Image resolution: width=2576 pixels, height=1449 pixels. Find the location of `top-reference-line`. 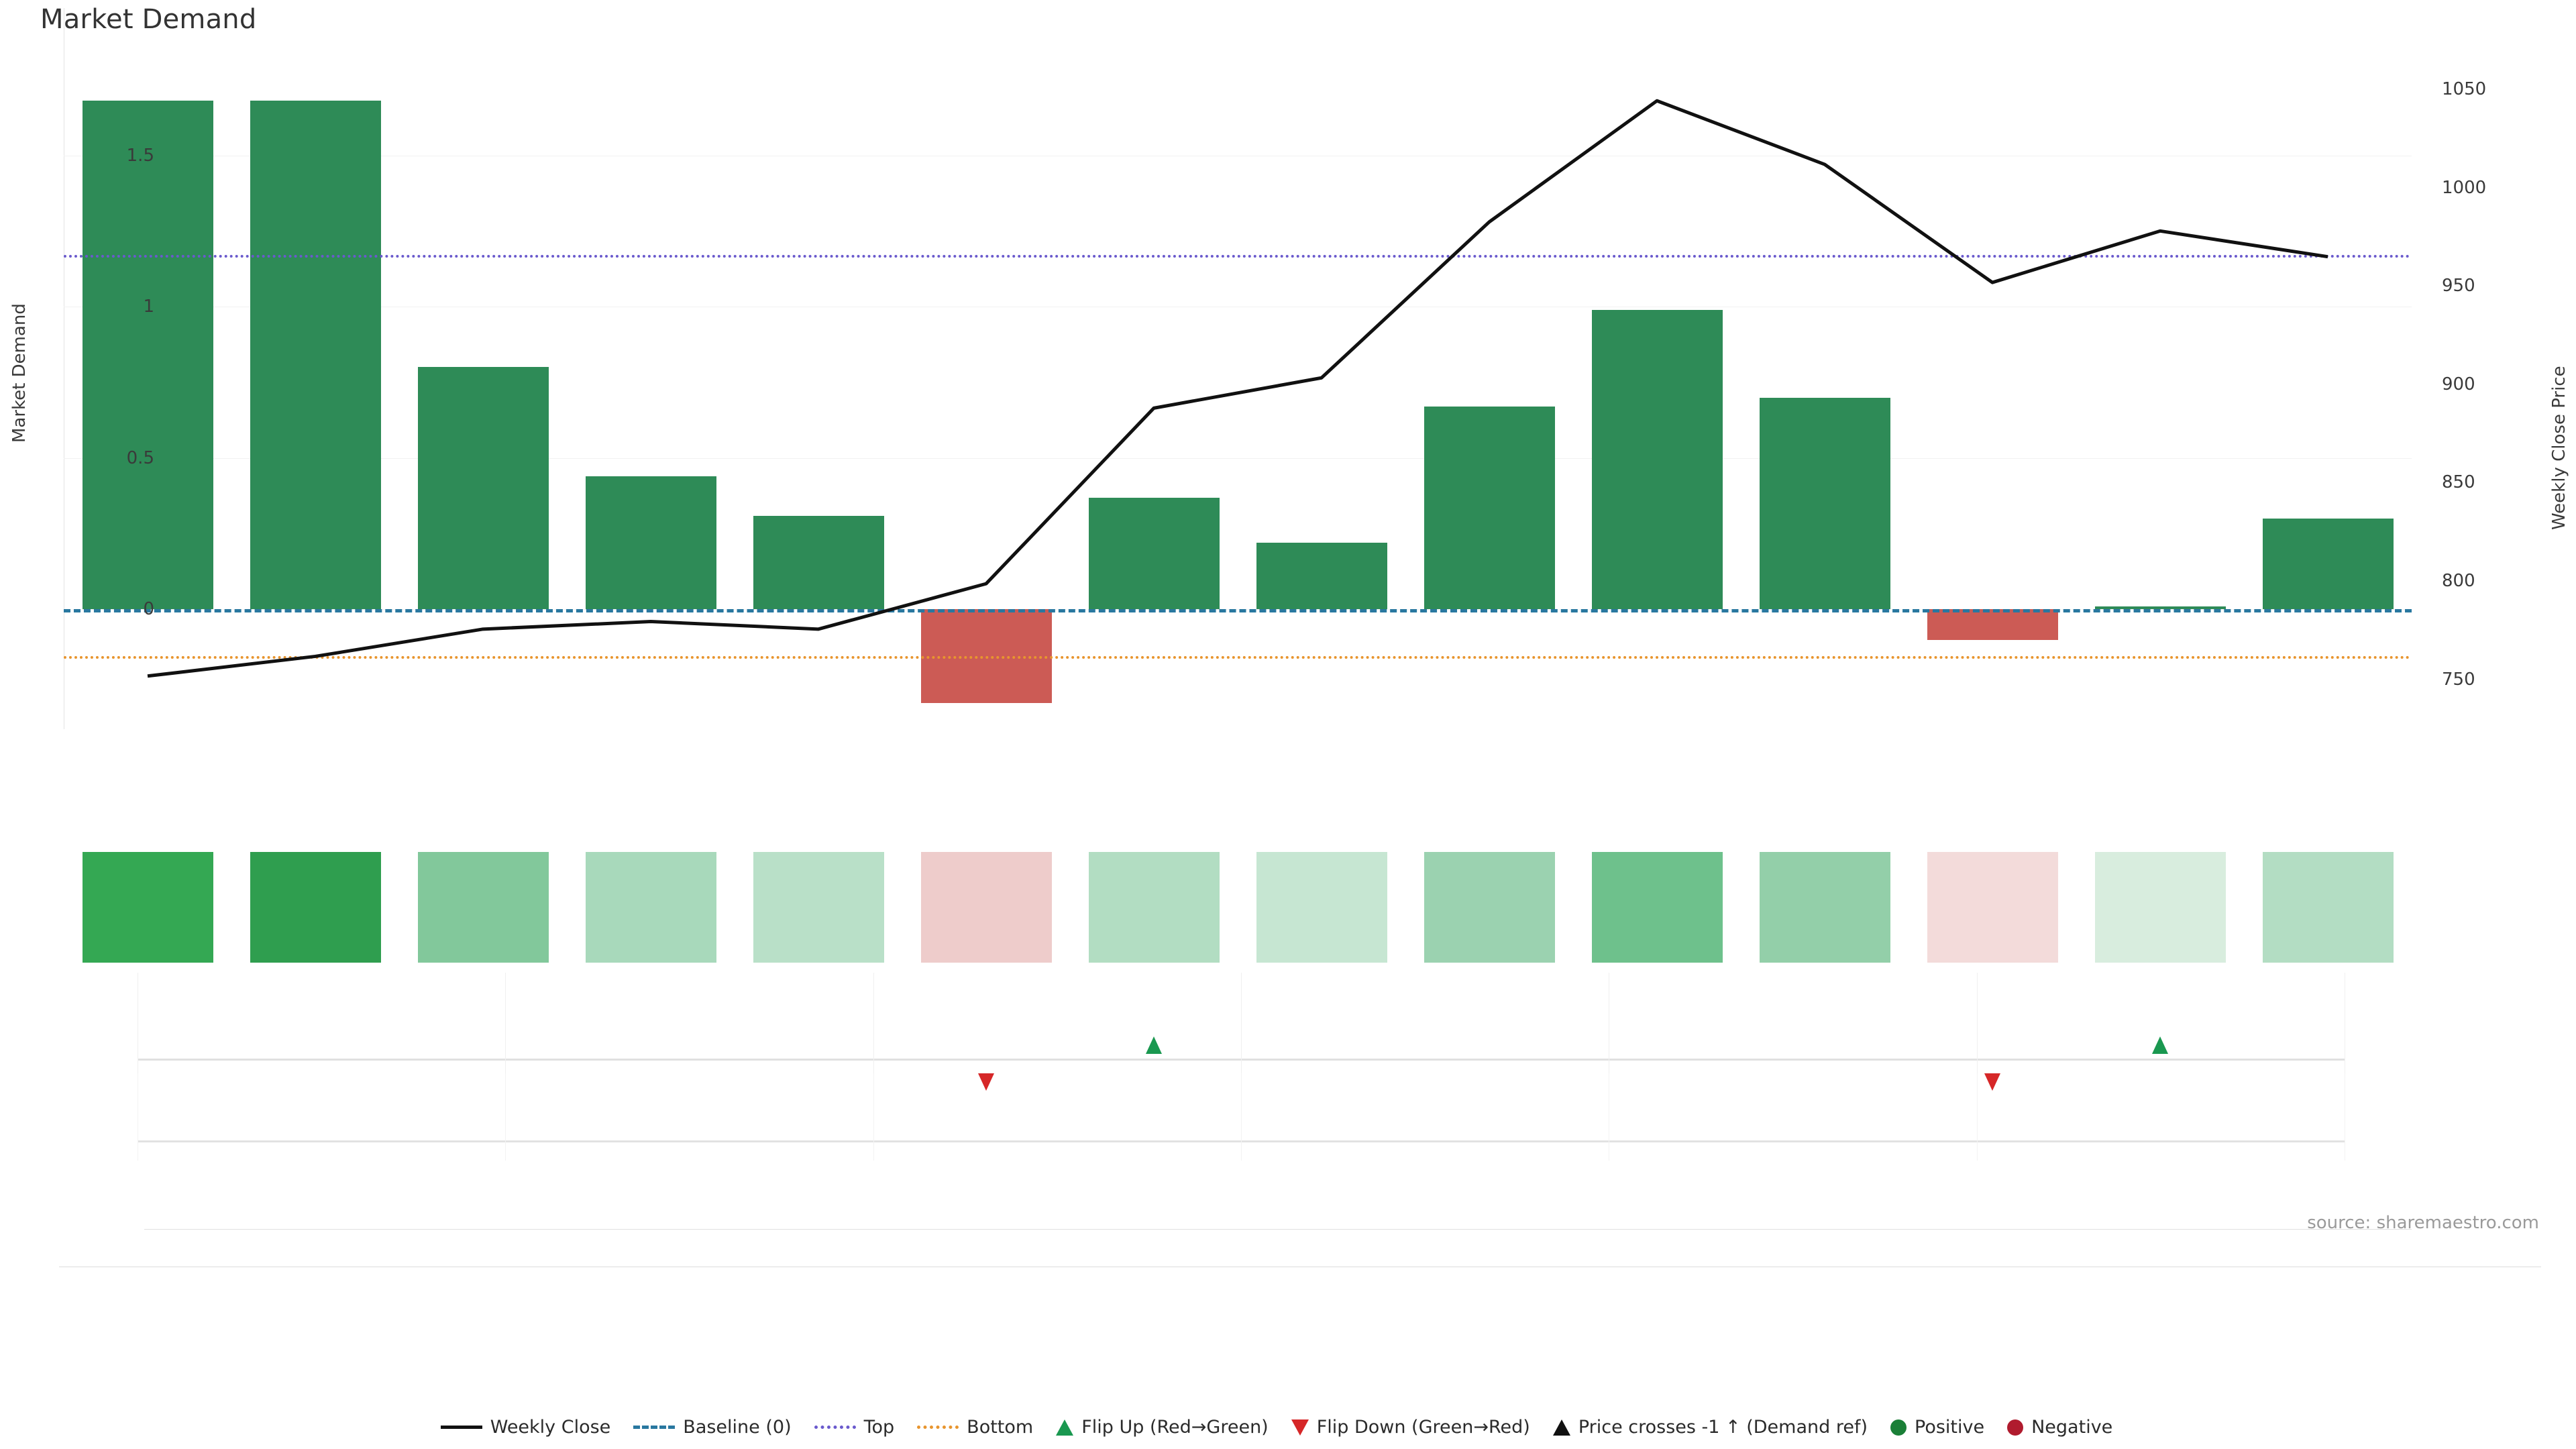

top-reference-line is located at coordinates (1238, 256).